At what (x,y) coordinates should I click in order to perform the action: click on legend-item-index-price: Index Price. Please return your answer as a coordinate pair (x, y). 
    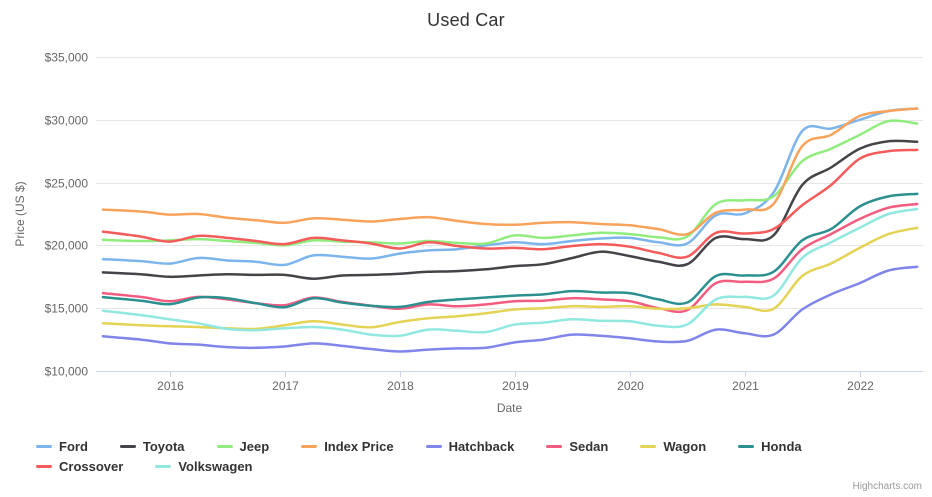
    Looking at the image, I should click on (347, 446).